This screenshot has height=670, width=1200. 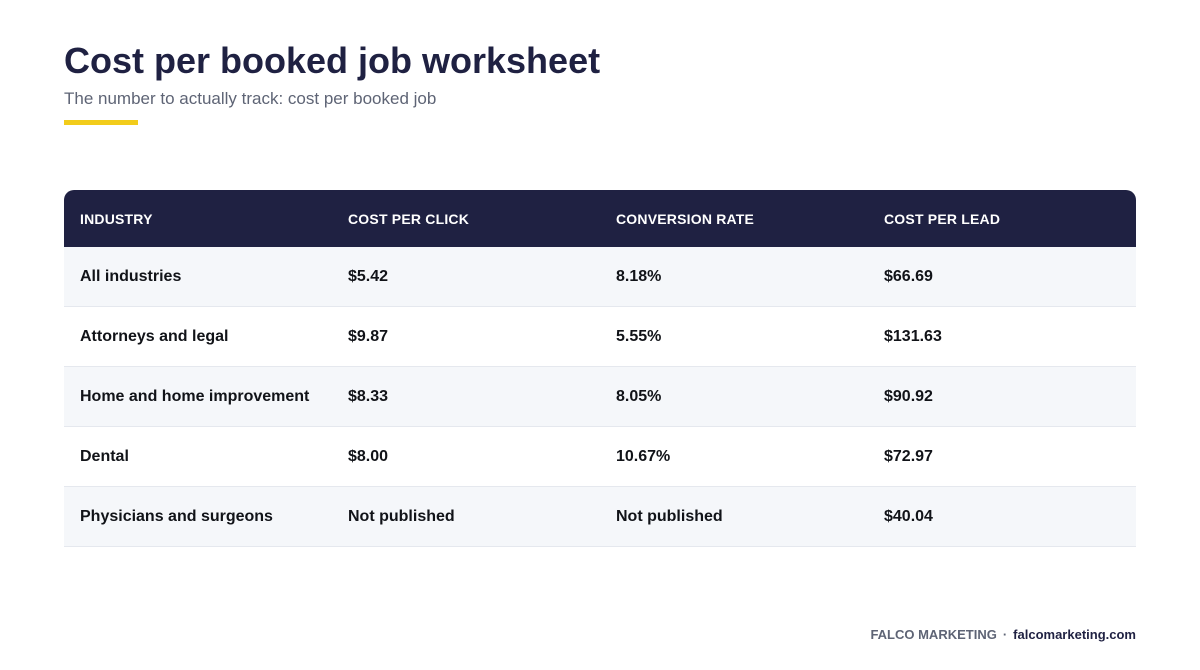 I want to click on cell-cost-per-click: $8.33, so click(x=368, y=396).